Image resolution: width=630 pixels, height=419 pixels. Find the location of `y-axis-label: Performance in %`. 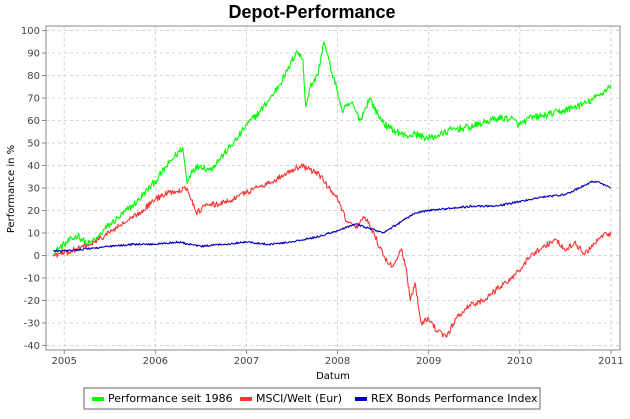

y-axis-label: Performance in % is located at coordinates (11, 189).